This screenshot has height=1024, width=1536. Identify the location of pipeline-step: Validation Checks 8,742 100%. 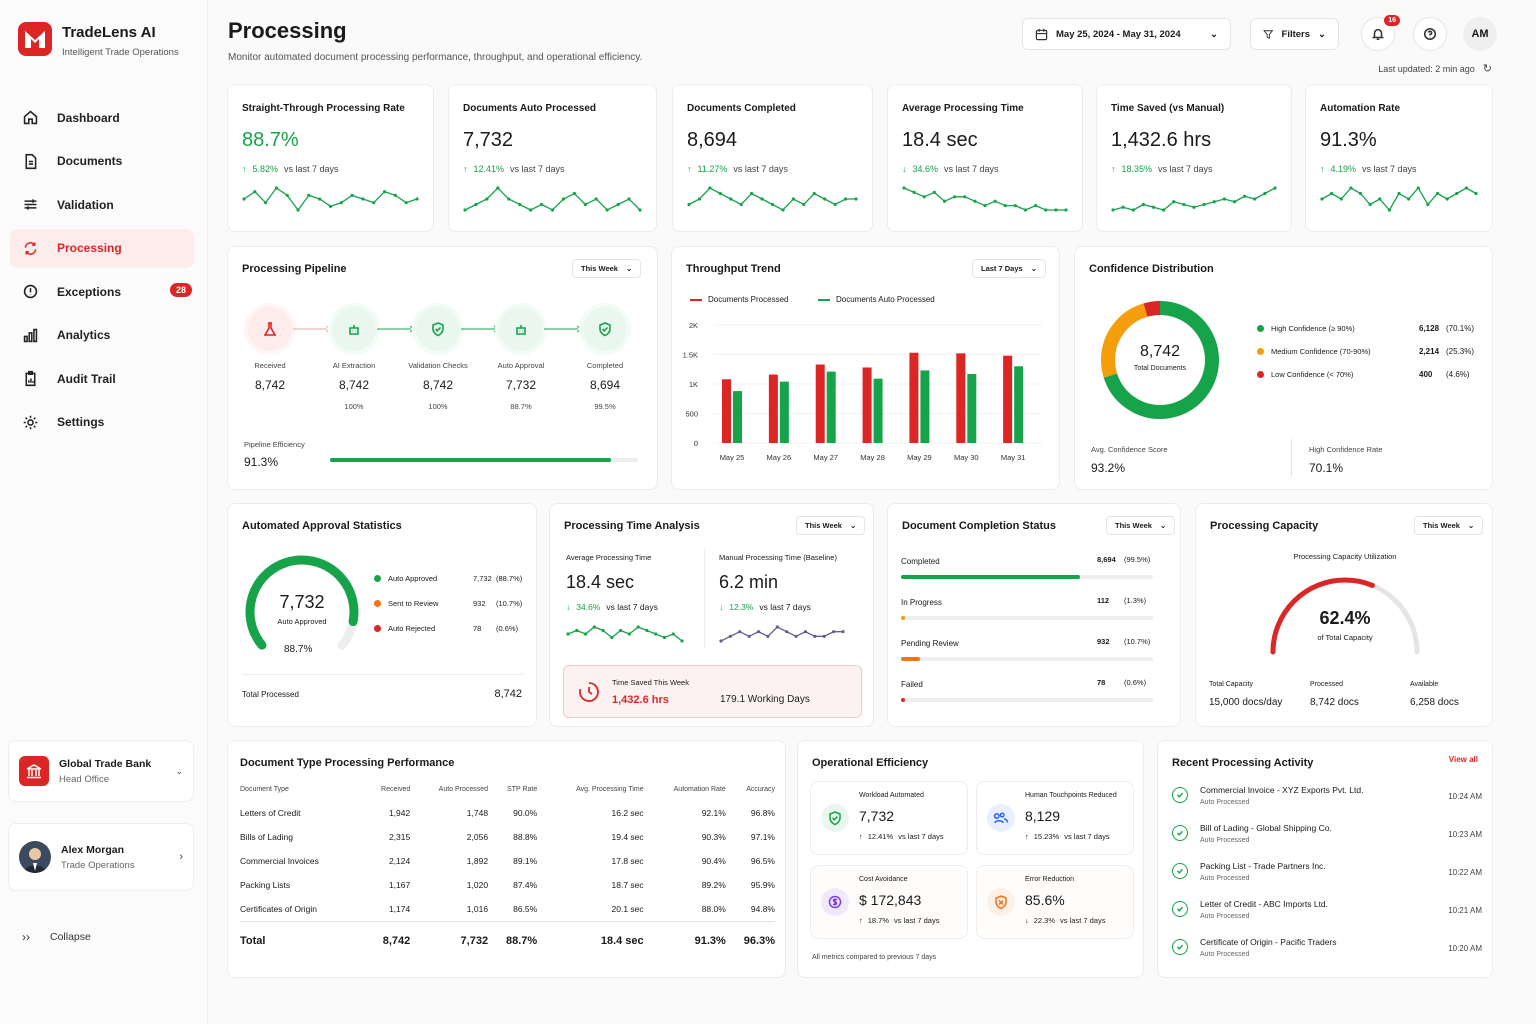
(438, 359).